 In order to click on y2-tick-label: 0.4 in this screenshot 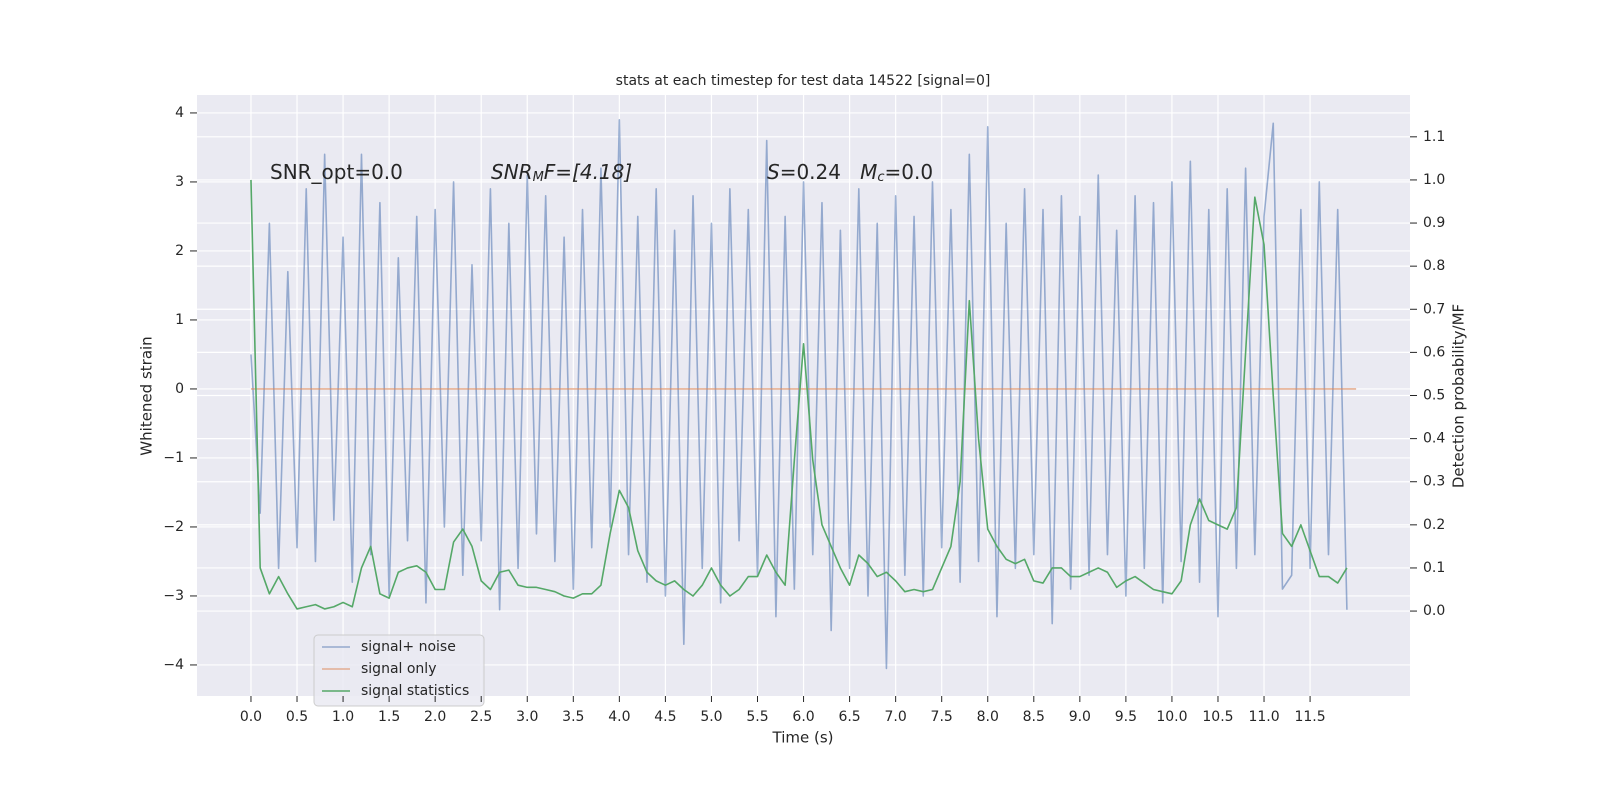, I will do `click(1434, 439)`.